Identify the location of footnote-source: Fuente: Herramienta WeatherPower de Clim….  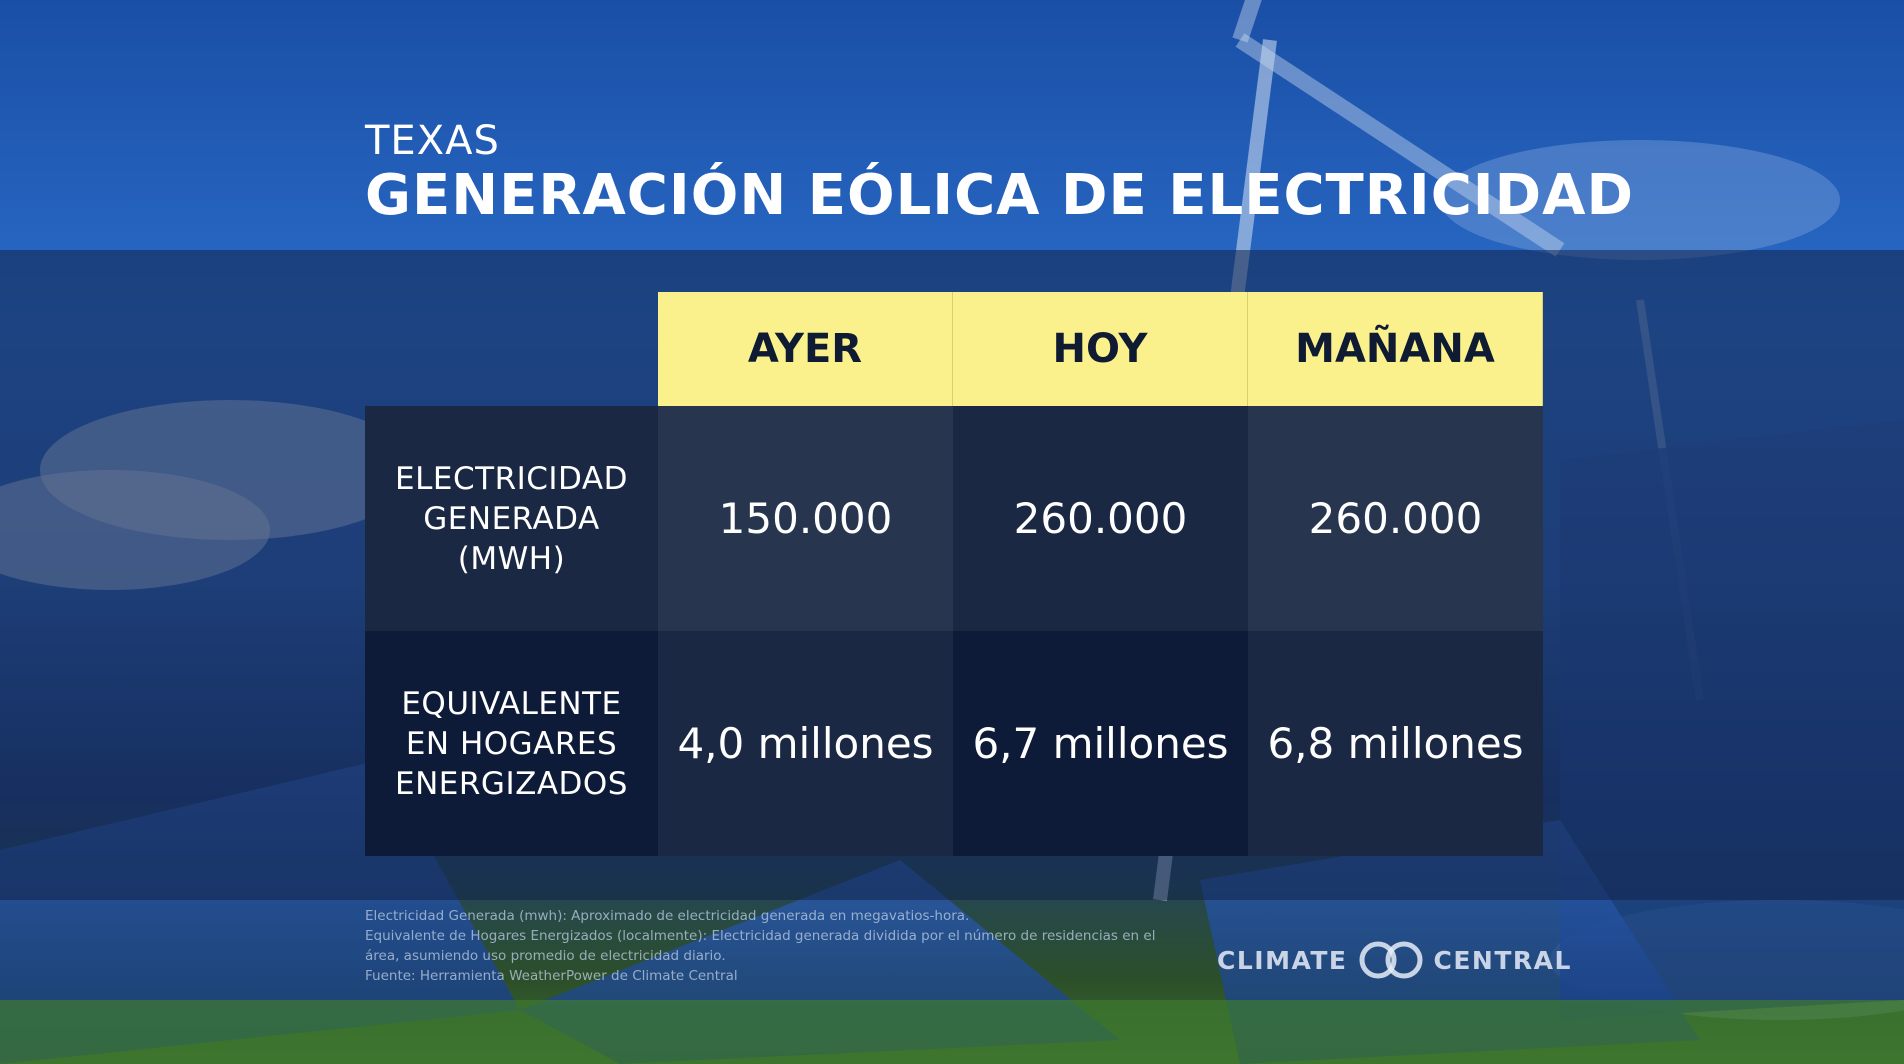
(551, 976).